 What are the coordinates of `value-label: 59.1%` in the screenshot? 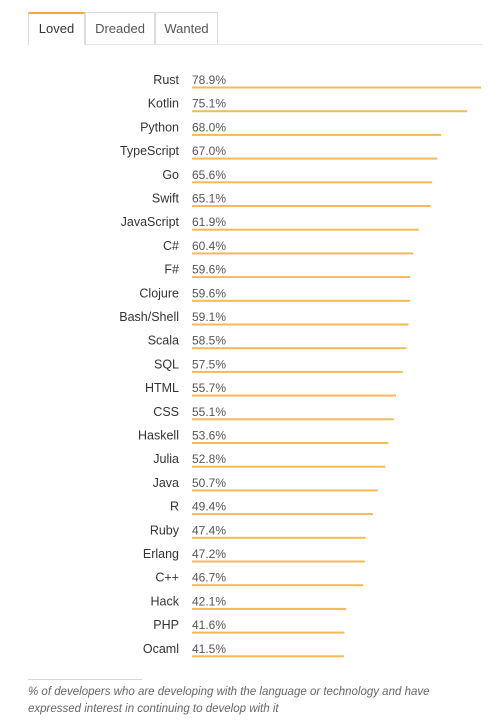 It's located at (209, 317).